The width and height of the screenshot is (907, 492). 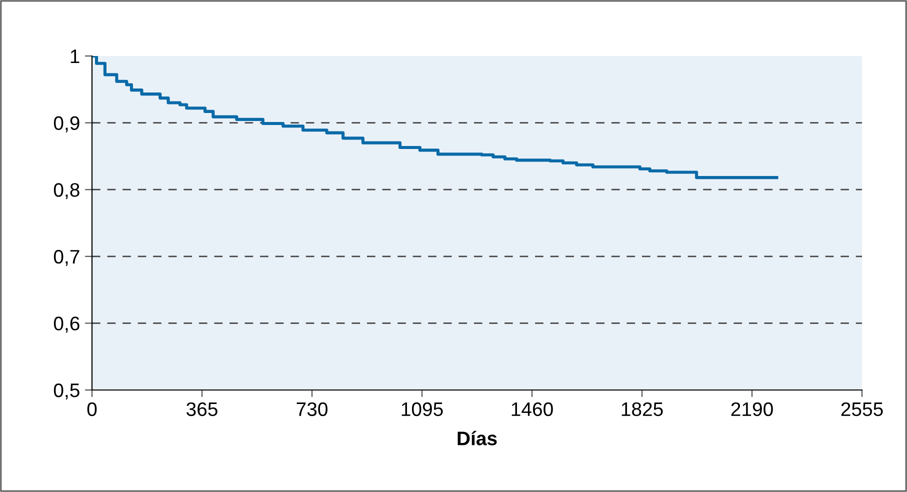 What do you see at coordinates (67, 258) in the screenshot?
I see `y-tick-label: 0,7` at bounding box center [67, 258].